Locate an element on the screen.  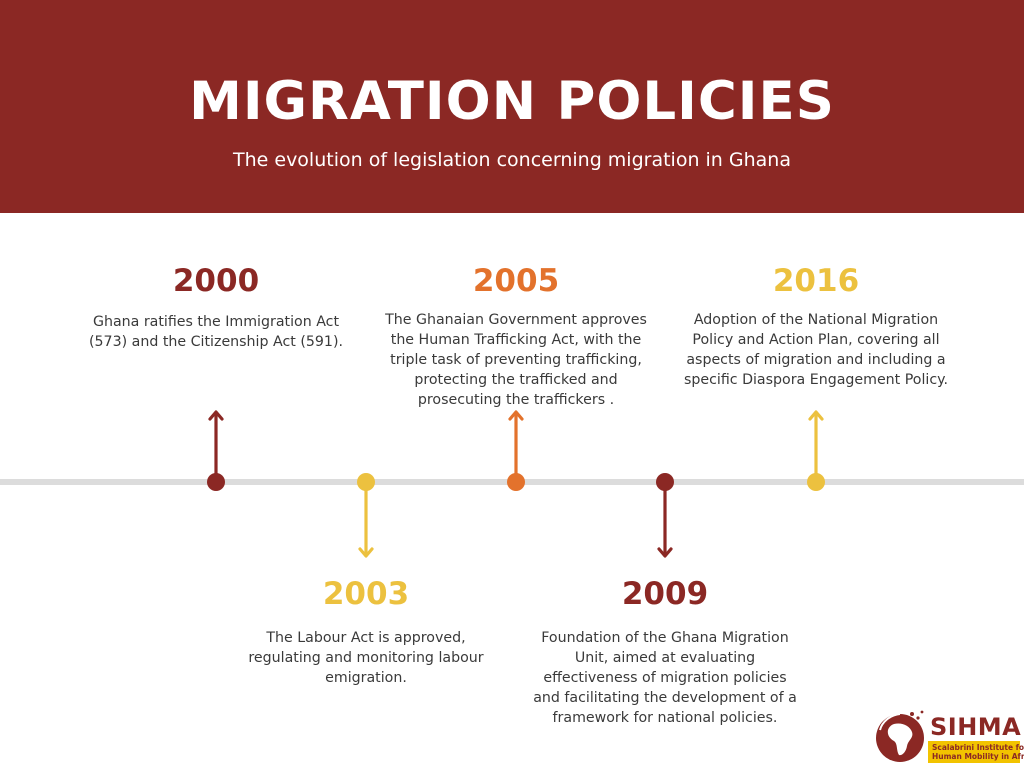
event-description-line: Foundation of the Ghana Migration is located at coordinates (665, 638).